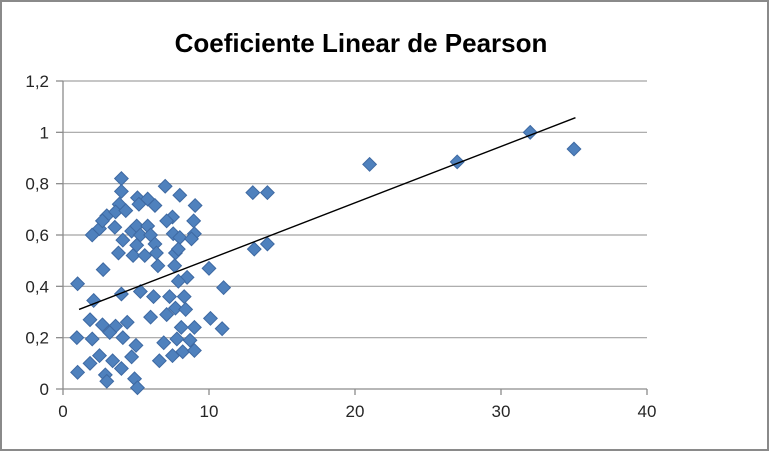  What do you see at coordinates (37, 81) in the screenshot?
I see `y-tick-label: 1,2` at bounding box center [37, 81].